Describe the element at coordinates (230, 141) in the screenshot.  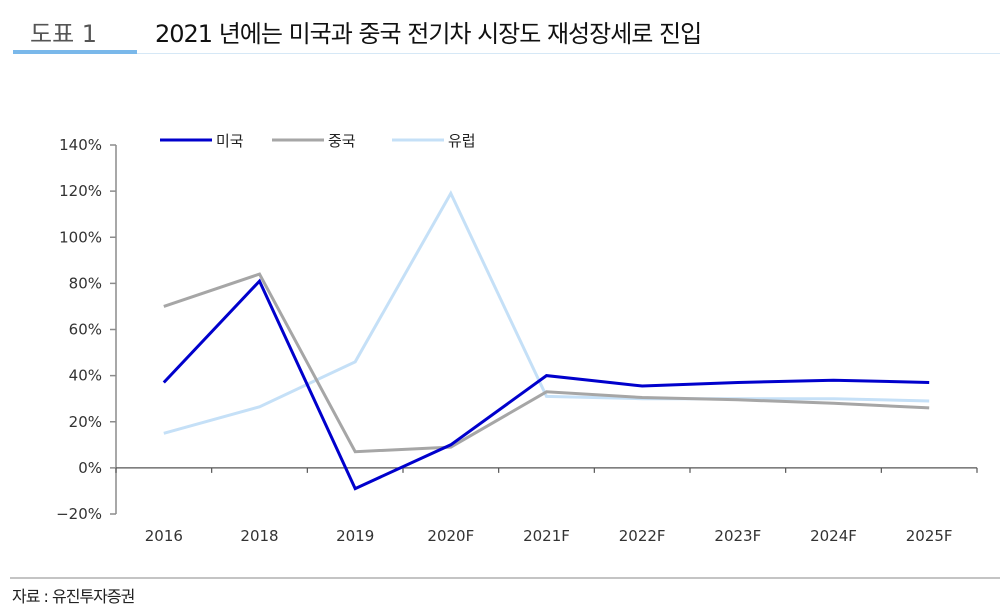
I see `legend-label: 미국` at that location.